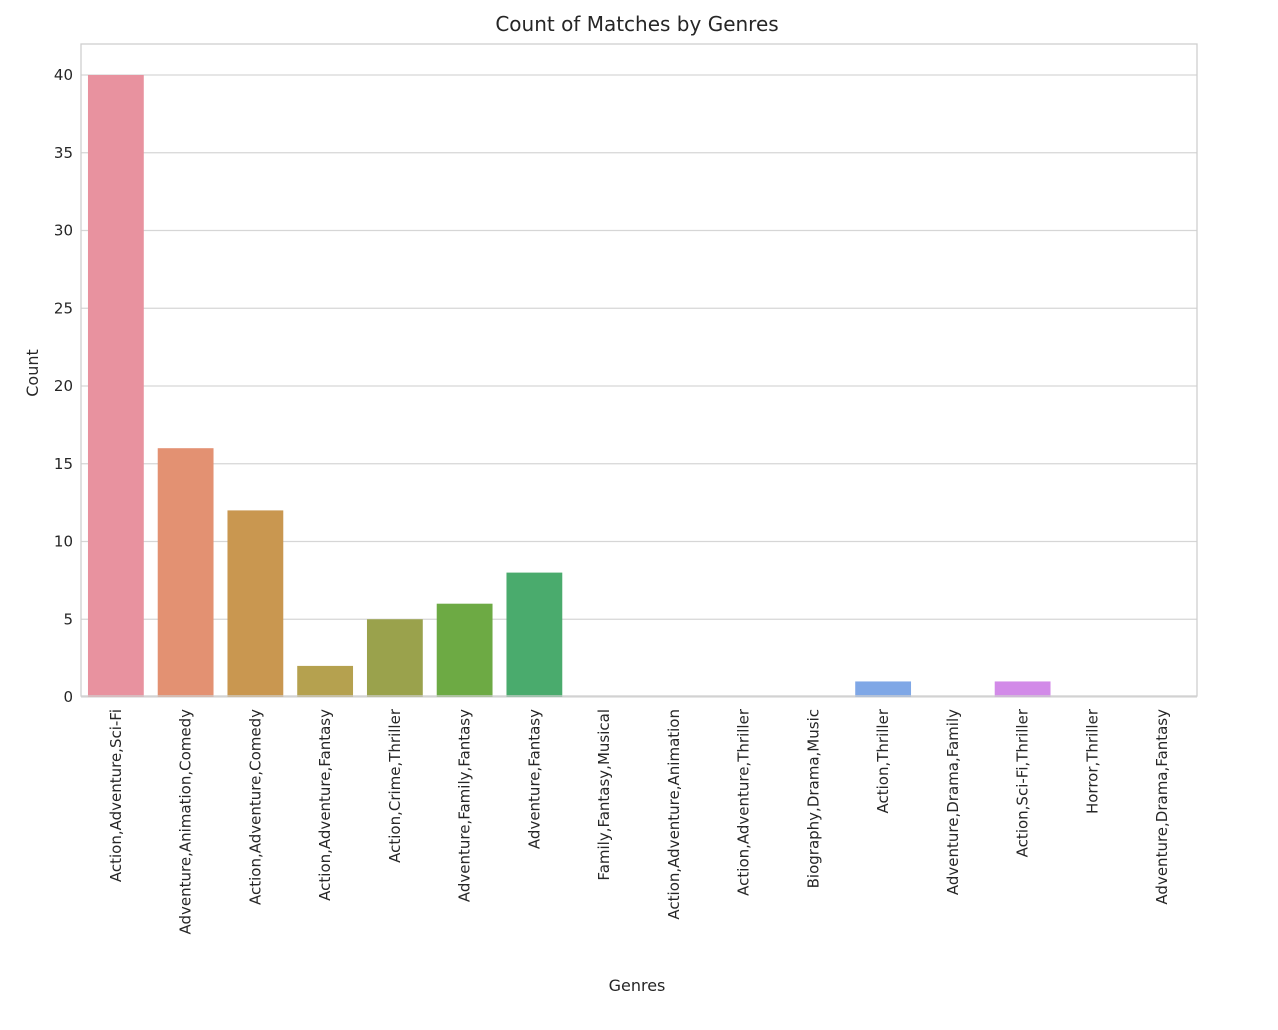 This screenshot has height=1030, width=1278. Describe the element at coordinates (1023, 782) in the screenshot. I see `x-tick-label: Action,Sci-Fi,Thriller` at that location.